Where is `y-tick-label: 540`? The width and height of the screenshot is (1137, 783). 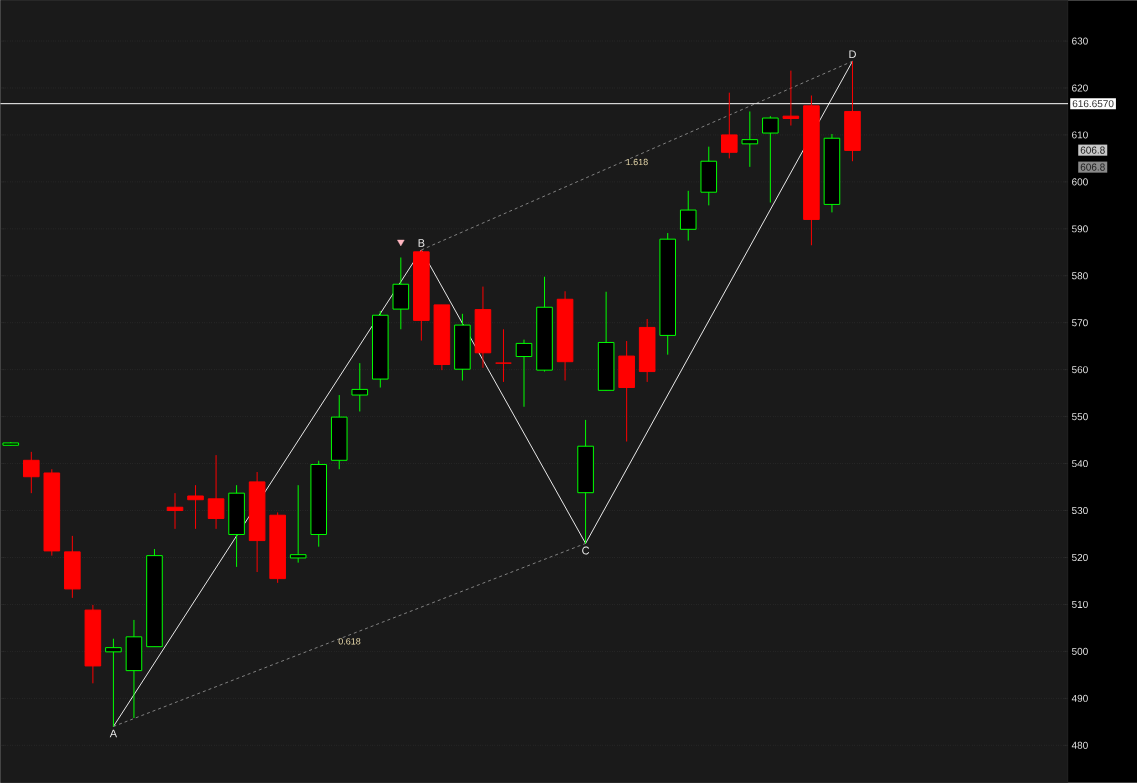
y-tick-label: 540 is located at coordinates (1079, 464).